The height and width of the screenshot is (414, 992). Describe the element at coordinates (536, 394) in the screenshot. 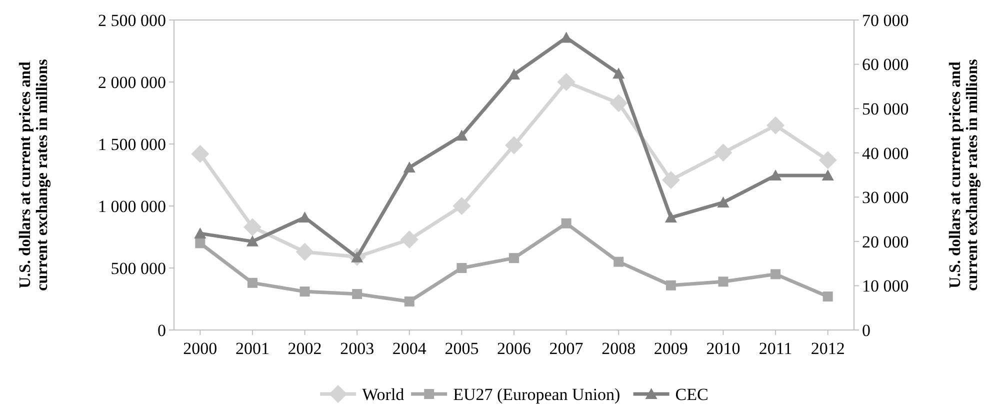

I see `legend-label: EU27 (European Union)` at that location.